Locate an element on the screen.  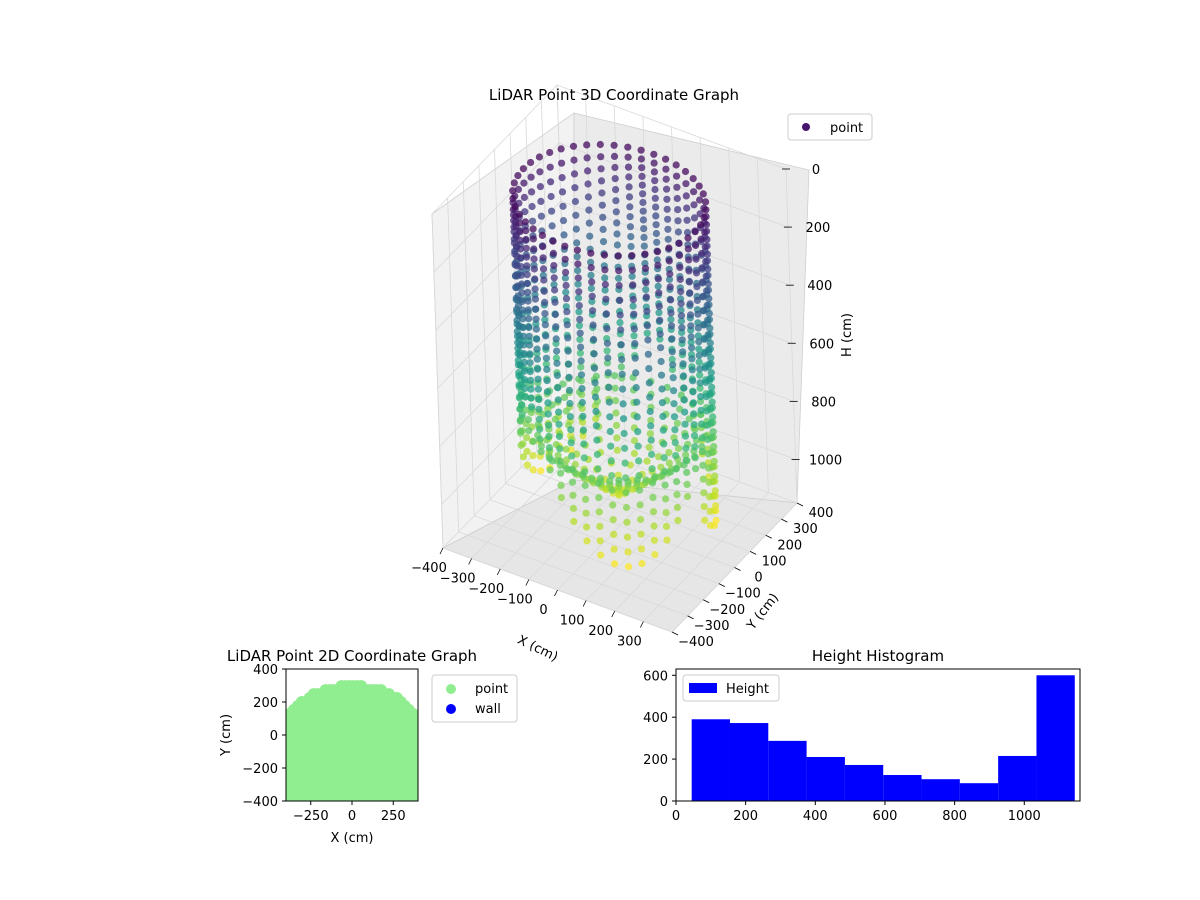
y-tick-label-hist: 600 is located at coordinates (655, 676).